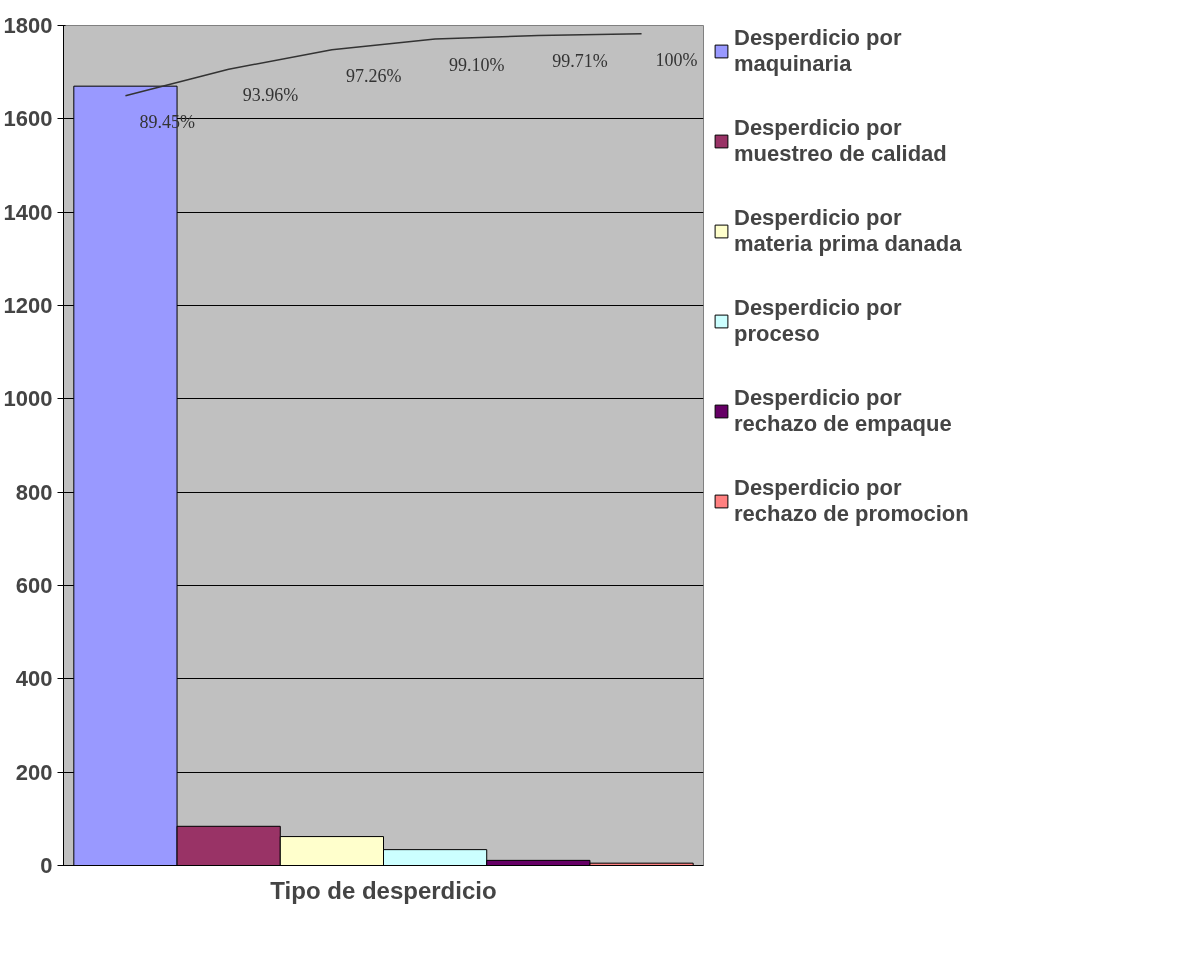 The image size is (1193, 975). Describe the element at coordinates (34, 772) in the screenshot. I see `y-tick-label: 200` at that location.